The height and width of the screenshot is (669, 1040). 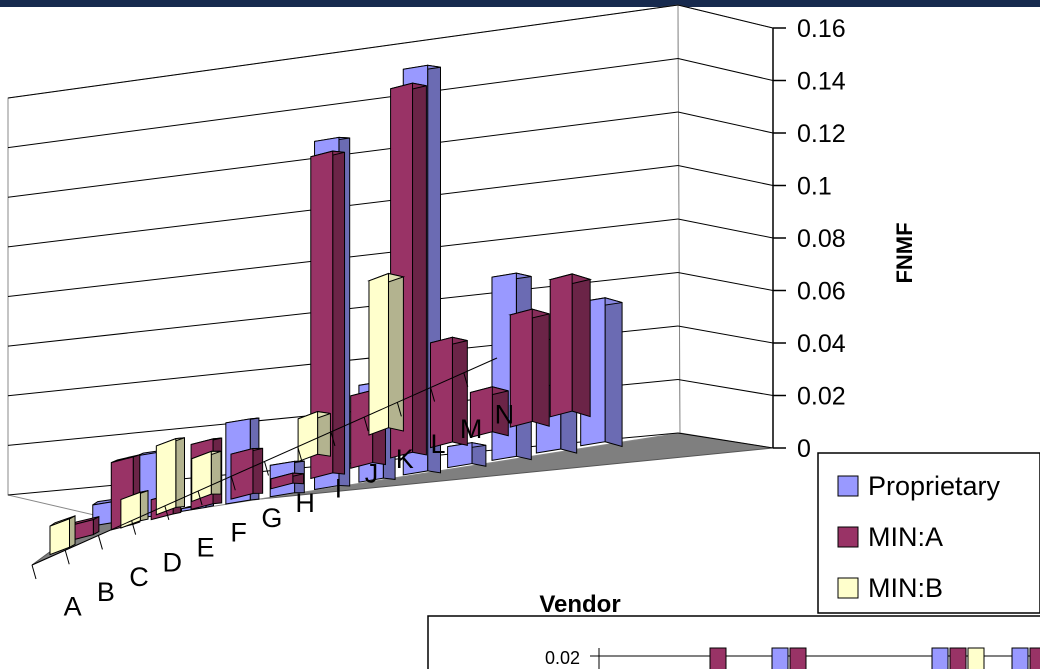 What do you see at coordinates (562, 658) in the screenshot?
I see `inset-y-tick-label: 0.02` at bounding box center [562, 658].